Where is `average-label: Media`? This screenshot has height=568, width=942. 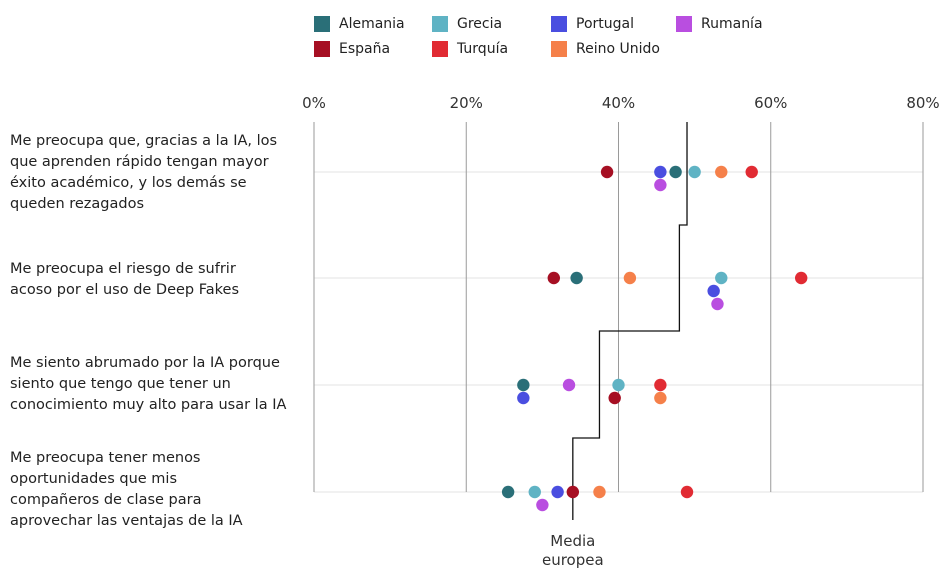
average-label: Media is located at coordinates (572, 541).